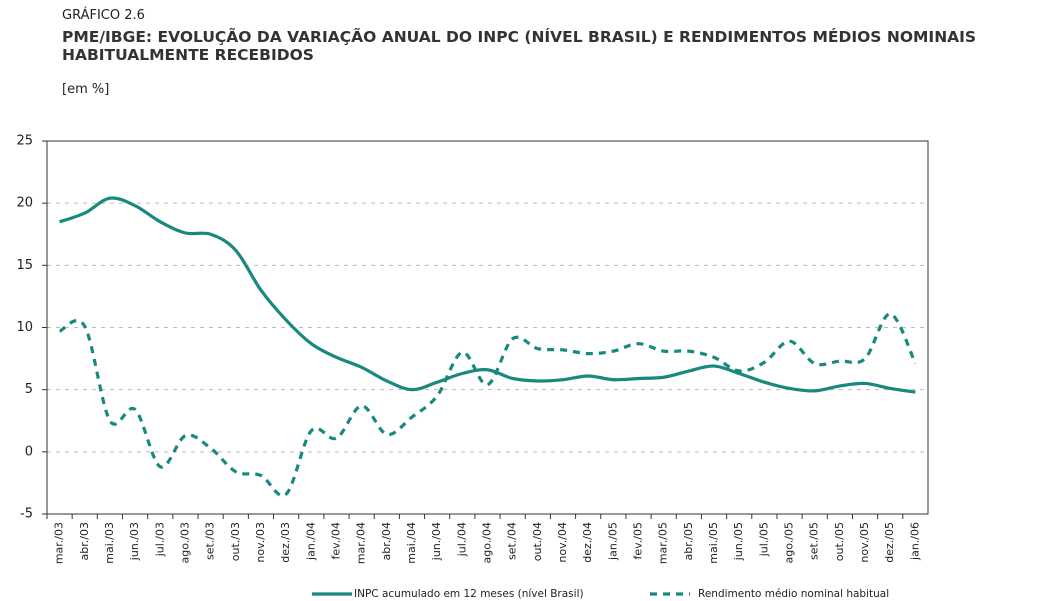  What do you see at coordinates (436, 541) in the screenshot?
I see `x-tick-label: jun./04` at bounding box center [436, 541].